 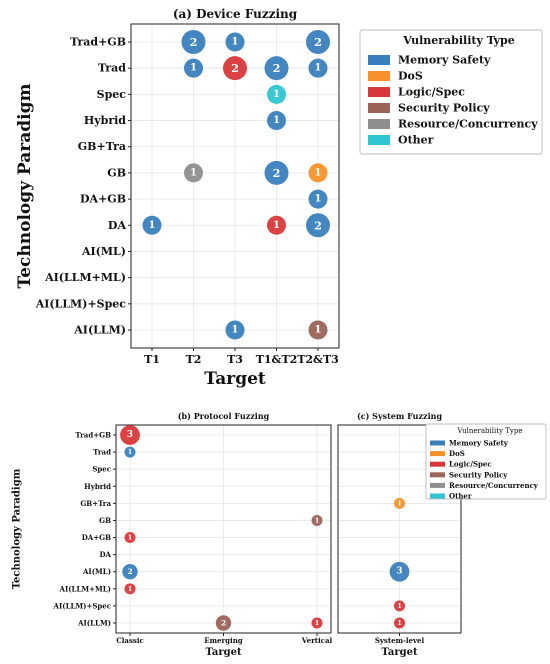 I want to click on x-tick-label: Emerging, so click(x=223, y=640).